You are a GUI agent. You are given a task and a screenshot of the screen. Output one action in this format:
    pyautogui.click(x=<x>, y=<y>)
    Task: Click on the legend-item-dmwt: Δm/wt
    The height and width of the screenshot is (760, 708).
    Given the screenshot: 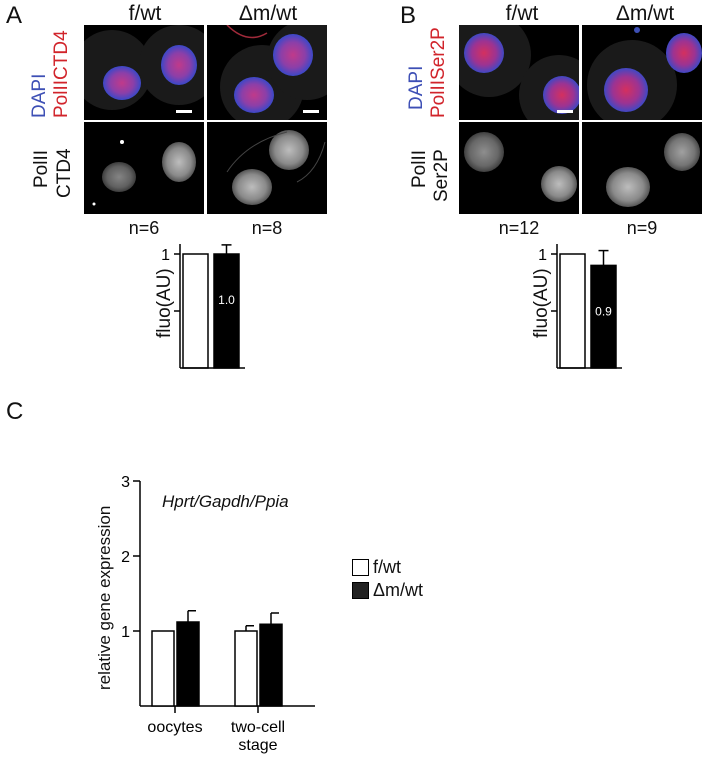 What is the action you would take?
    pyautogui.click(x=387, y=590)
    